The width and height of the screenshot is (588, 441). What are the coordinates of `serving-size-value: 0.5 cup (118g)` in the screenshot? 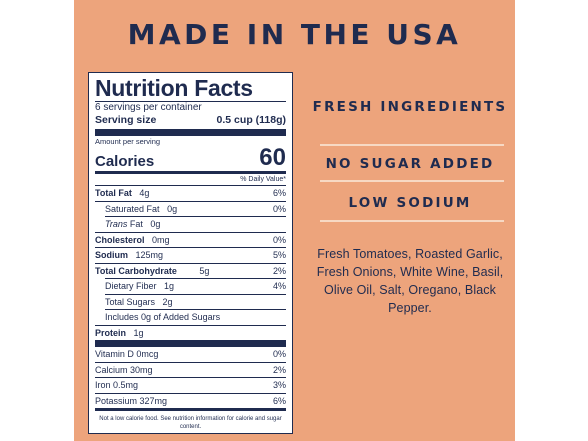 It's located at (251, 120).